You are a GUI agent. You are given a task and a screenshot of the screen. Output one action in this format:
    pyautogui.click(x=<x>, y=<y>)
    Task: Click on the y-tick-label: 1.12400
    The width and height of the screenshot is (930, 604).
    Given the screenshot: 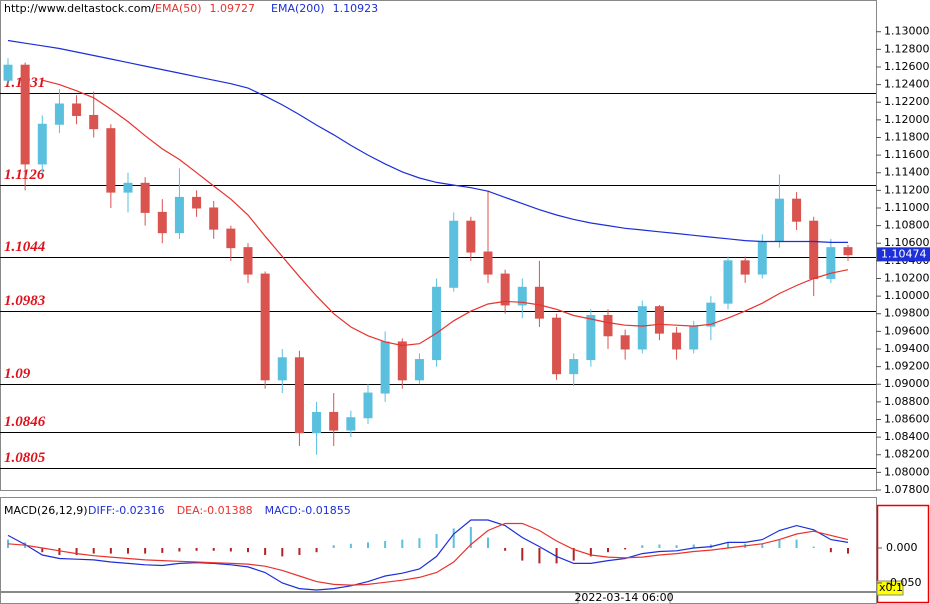 What is the action you would take?
    pyautogui.click(x=907, y=84)
    